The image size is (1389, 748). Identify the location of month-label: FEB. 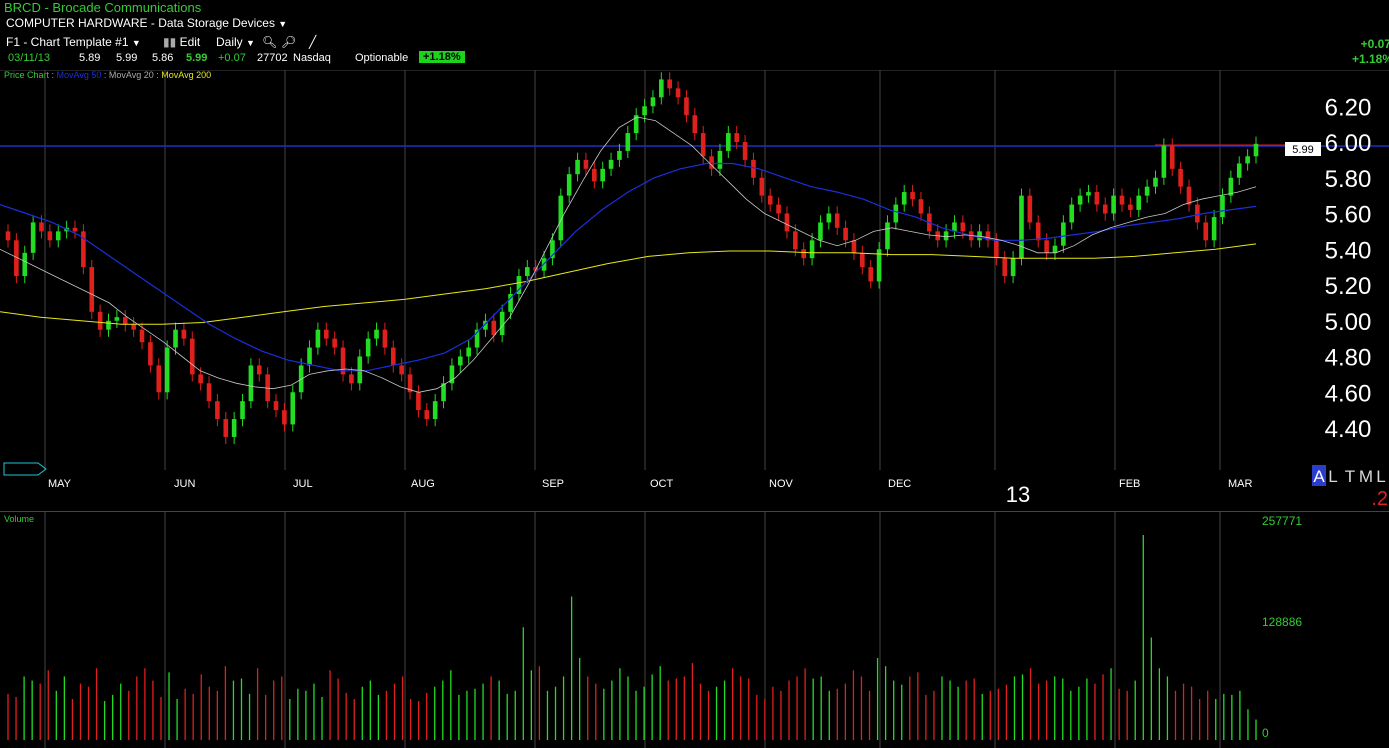
(1129, 484).